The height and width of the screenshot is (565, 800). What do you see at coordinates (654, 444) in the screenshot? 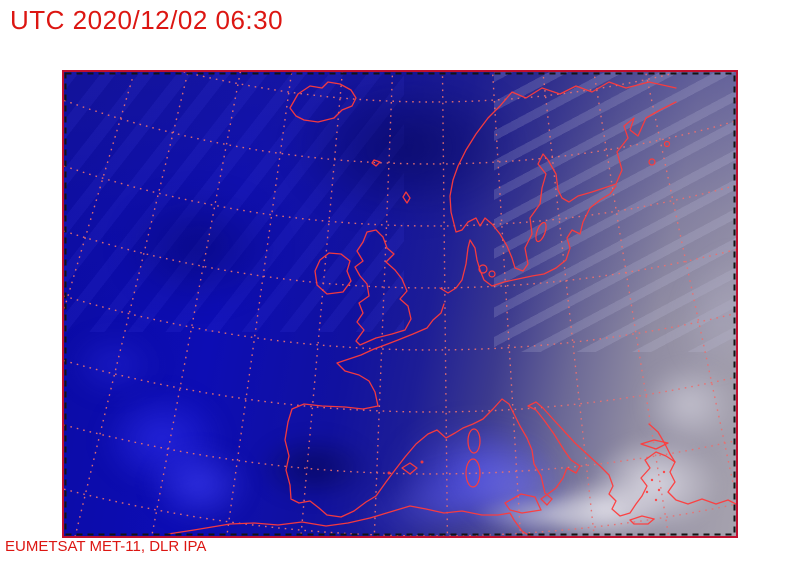
I see `coastline-sea-of-marmara` at bounding box center [654, 444].